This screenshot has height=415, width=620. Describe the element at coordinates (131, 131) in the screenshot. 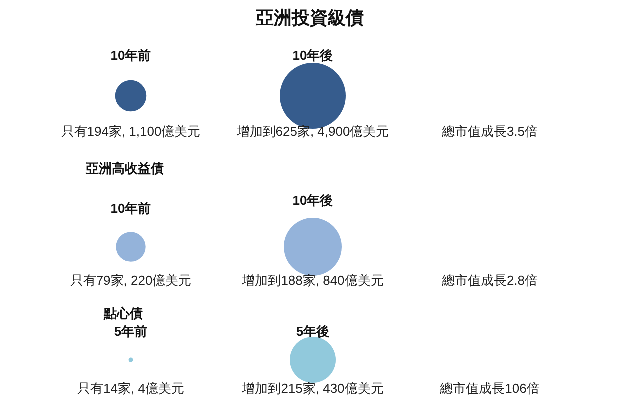

I see `data-label: 只有194家, 1,100億美元` at that location.